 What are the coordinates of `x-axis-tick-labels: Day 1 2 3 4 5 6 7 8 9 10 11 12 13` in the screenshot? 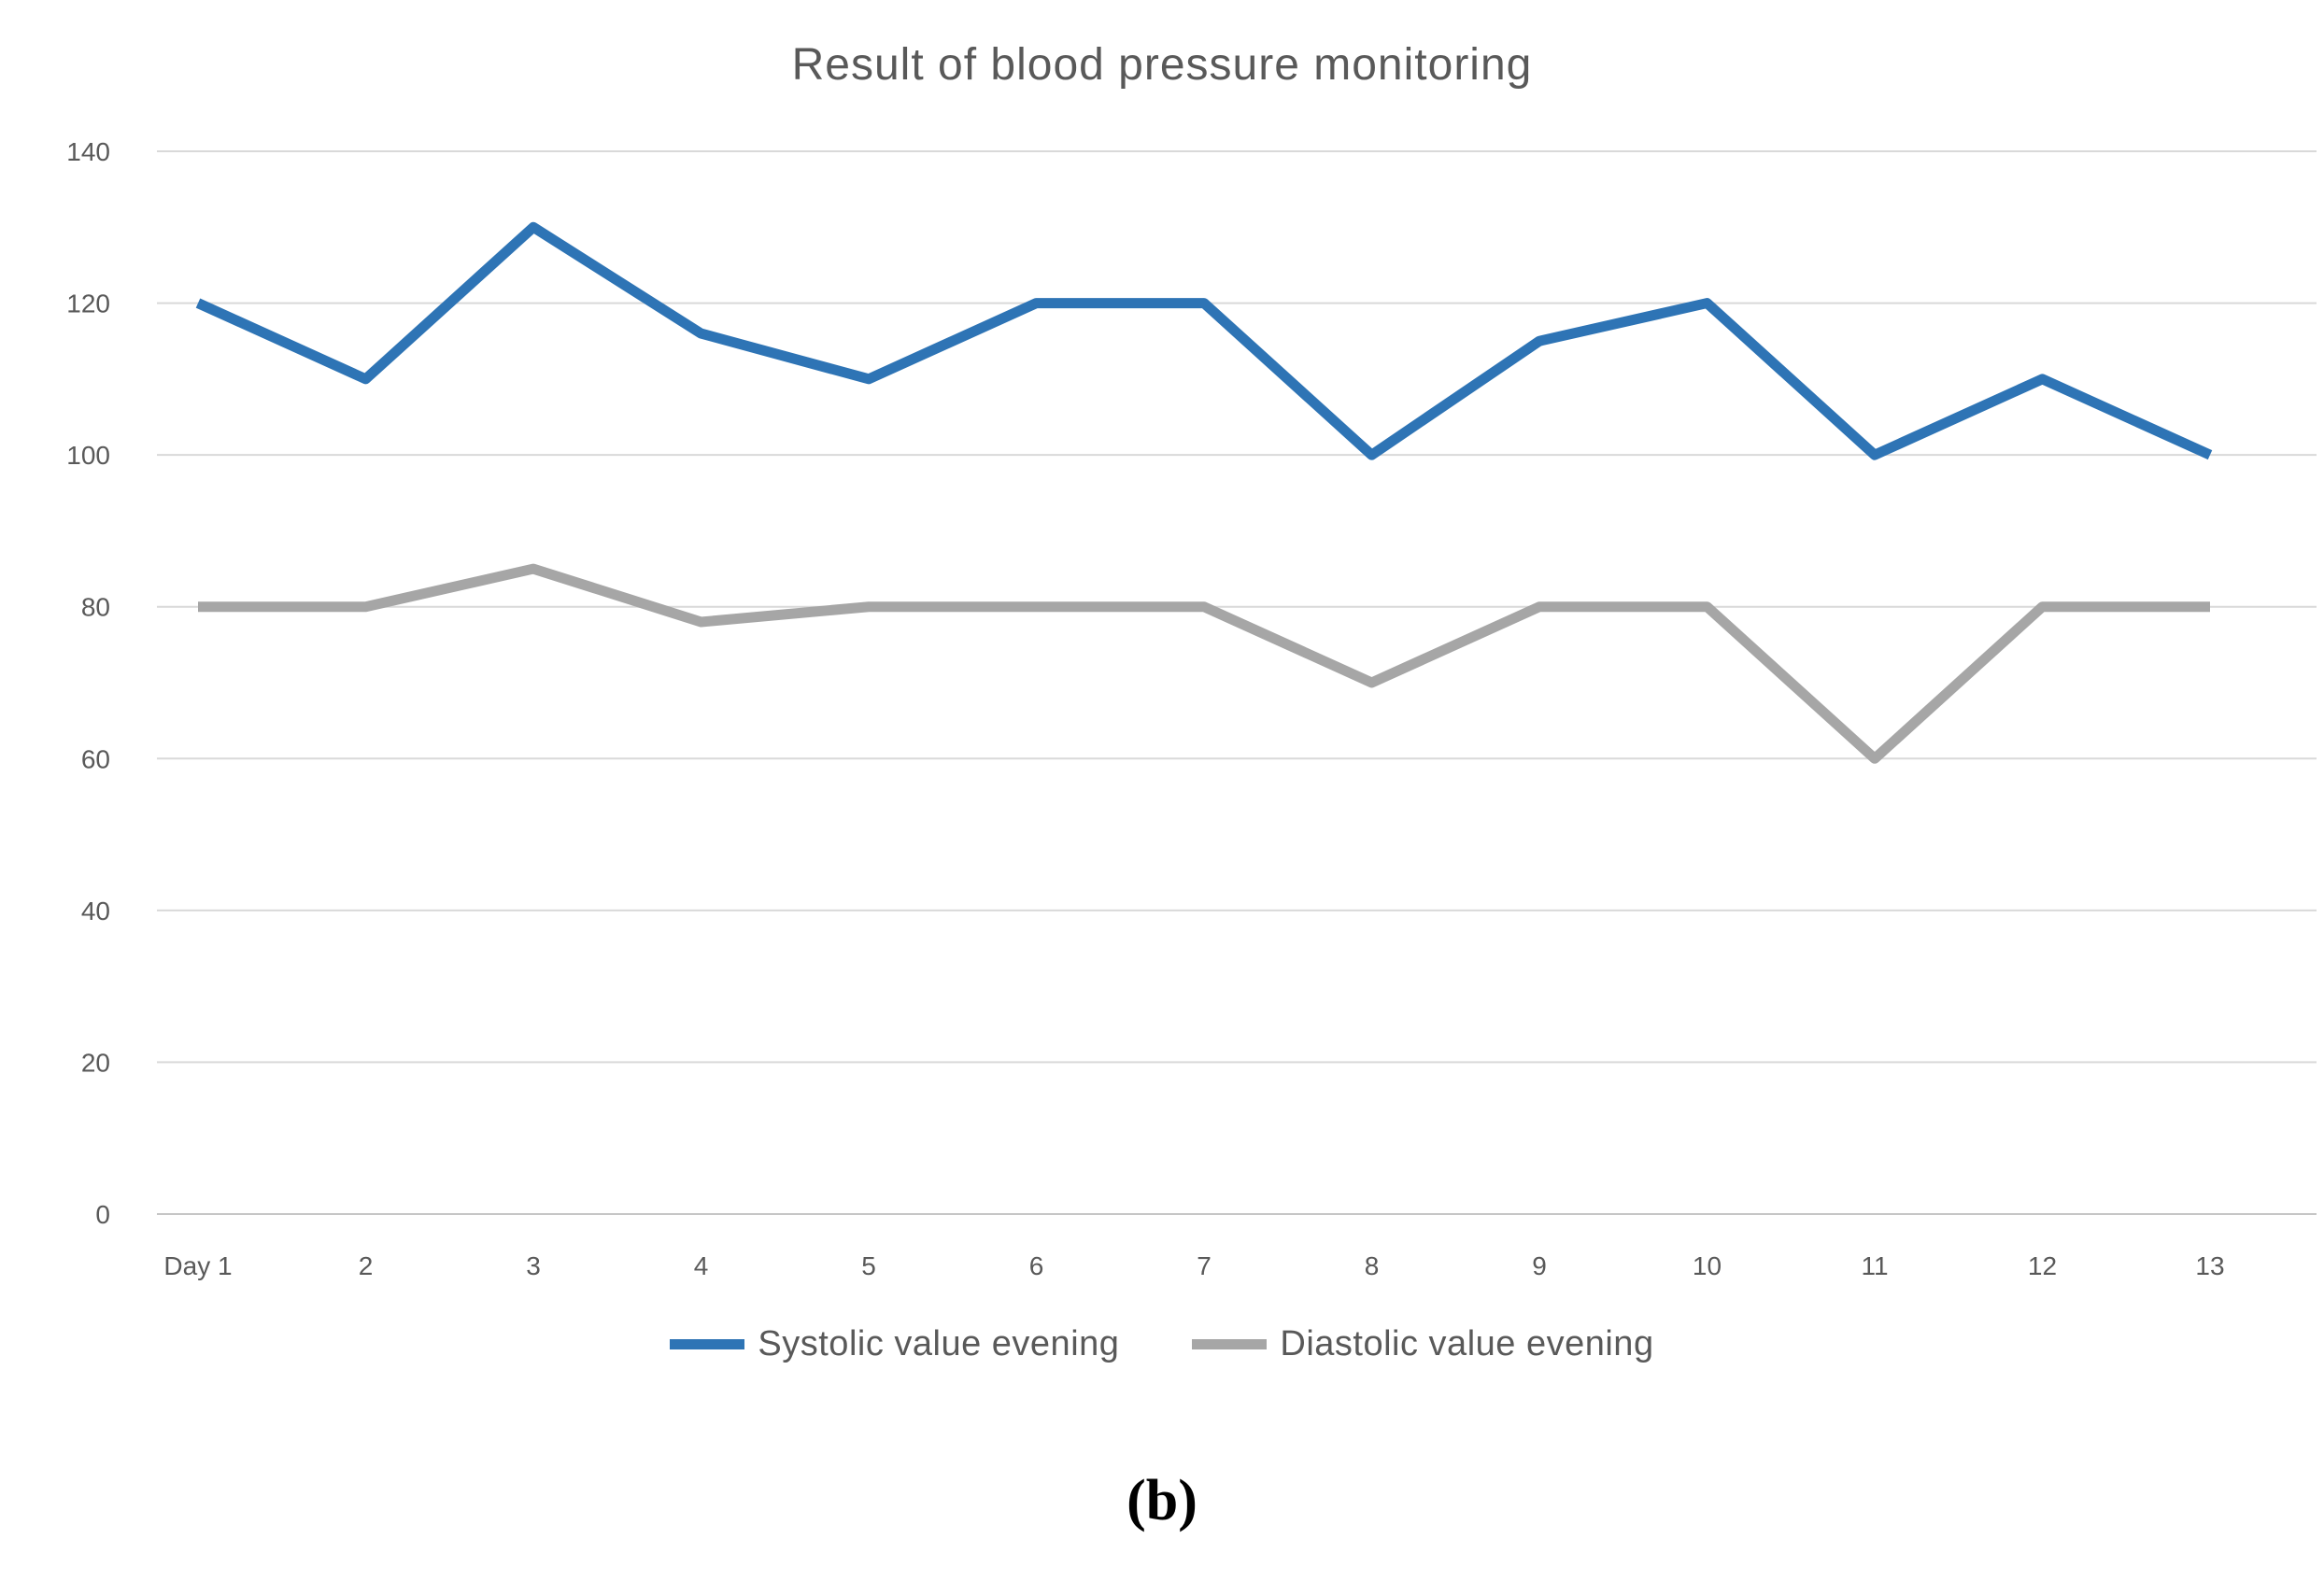 It's located at (1193, 1266).